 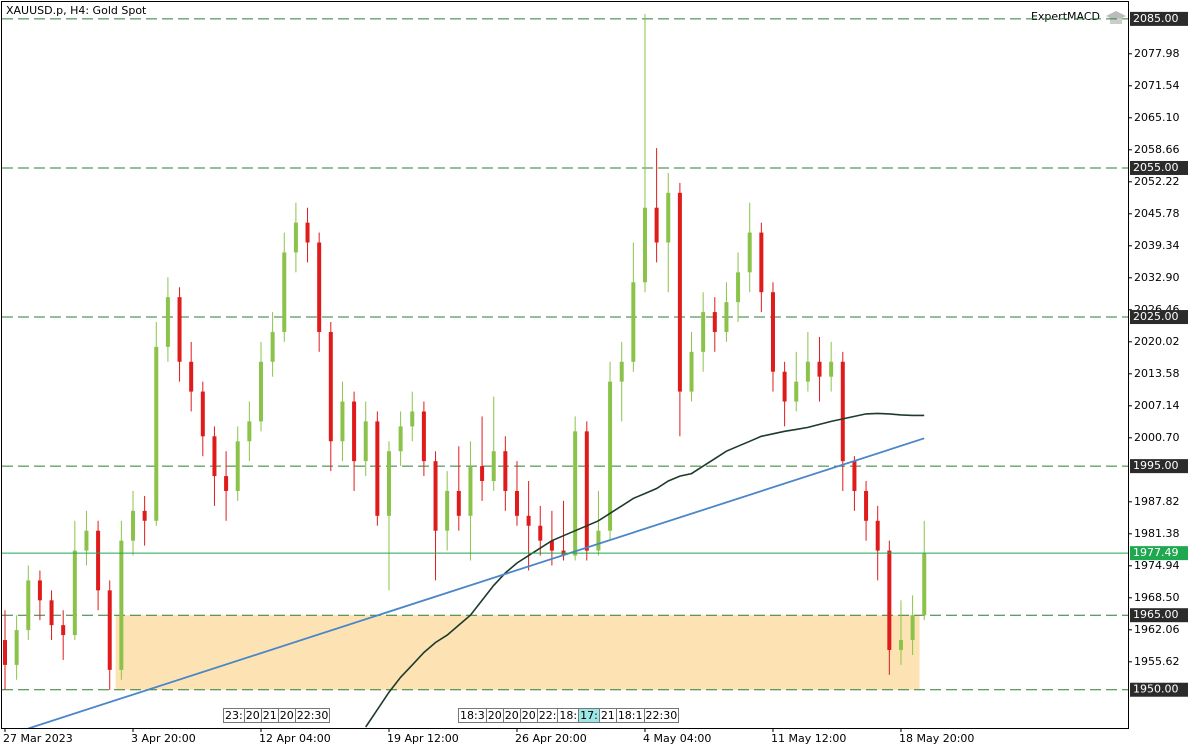 I want to click on current-price-label: 1977.49, so click(x=1156, y=552).